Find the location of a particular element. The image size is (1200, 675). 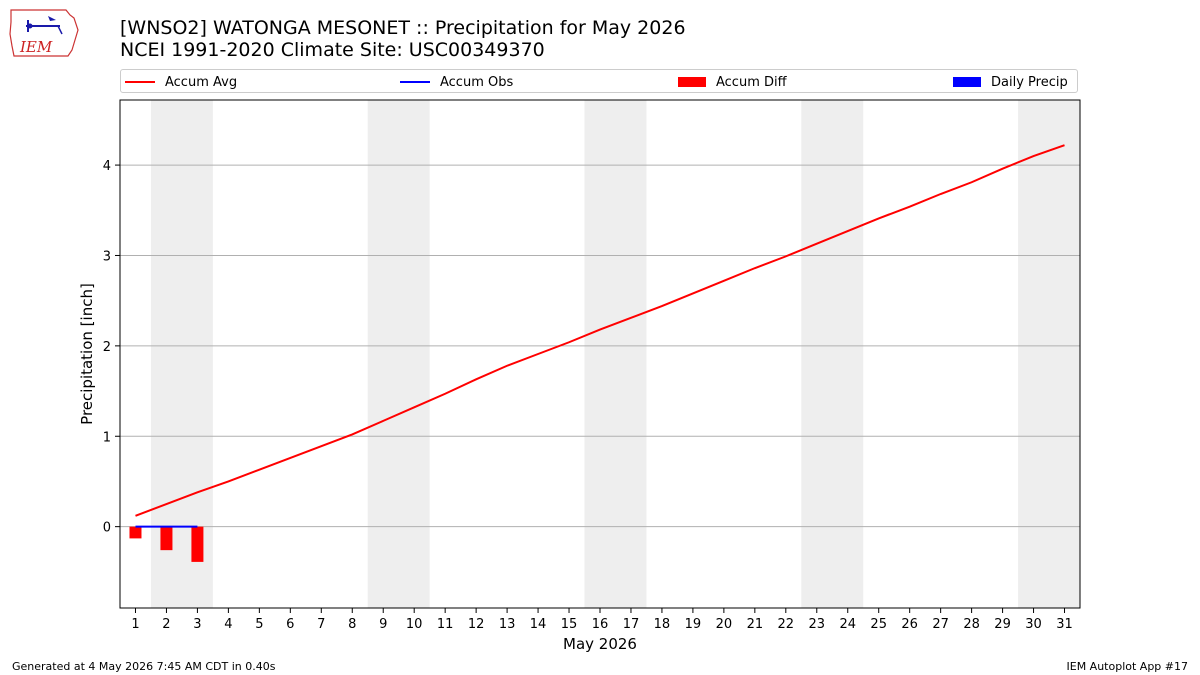

x-tick-label-29: 29 is located at coordinates (1002, 624).